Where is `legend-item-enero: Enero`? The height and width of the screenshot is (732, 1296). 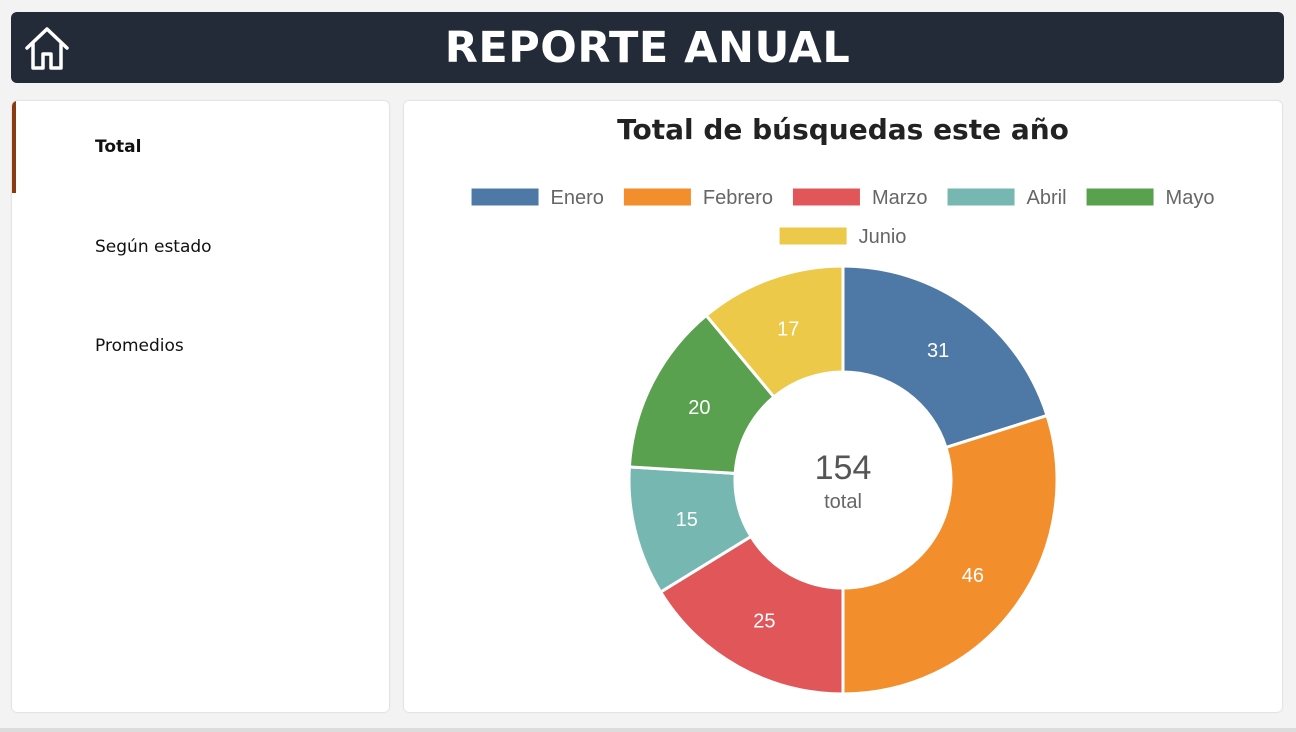 legend-item-enero: Enero is located at coordinates (537, 198).